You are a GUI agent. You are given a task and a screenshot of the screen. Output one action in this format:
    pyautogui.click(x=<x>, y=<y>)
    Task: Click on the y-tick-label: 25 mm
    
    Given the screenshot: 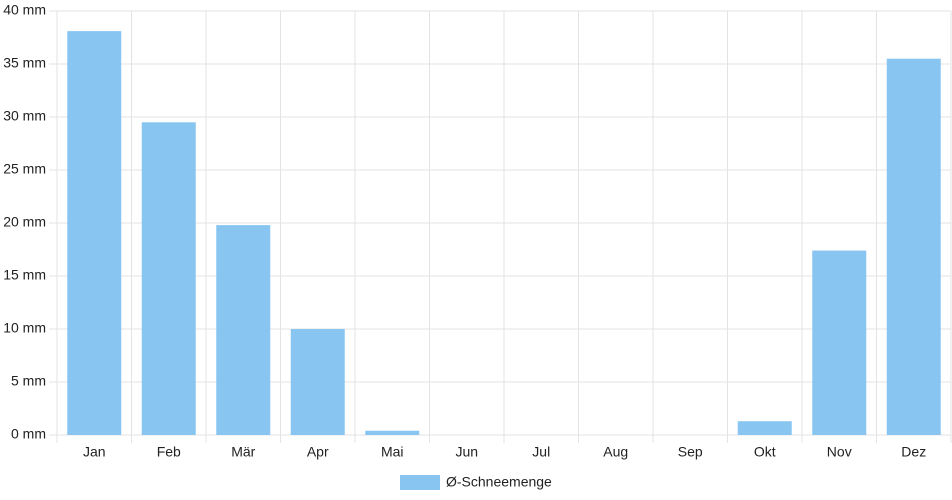 What is the action you would take?
    pyautogui.click(x=24, y=169)
    